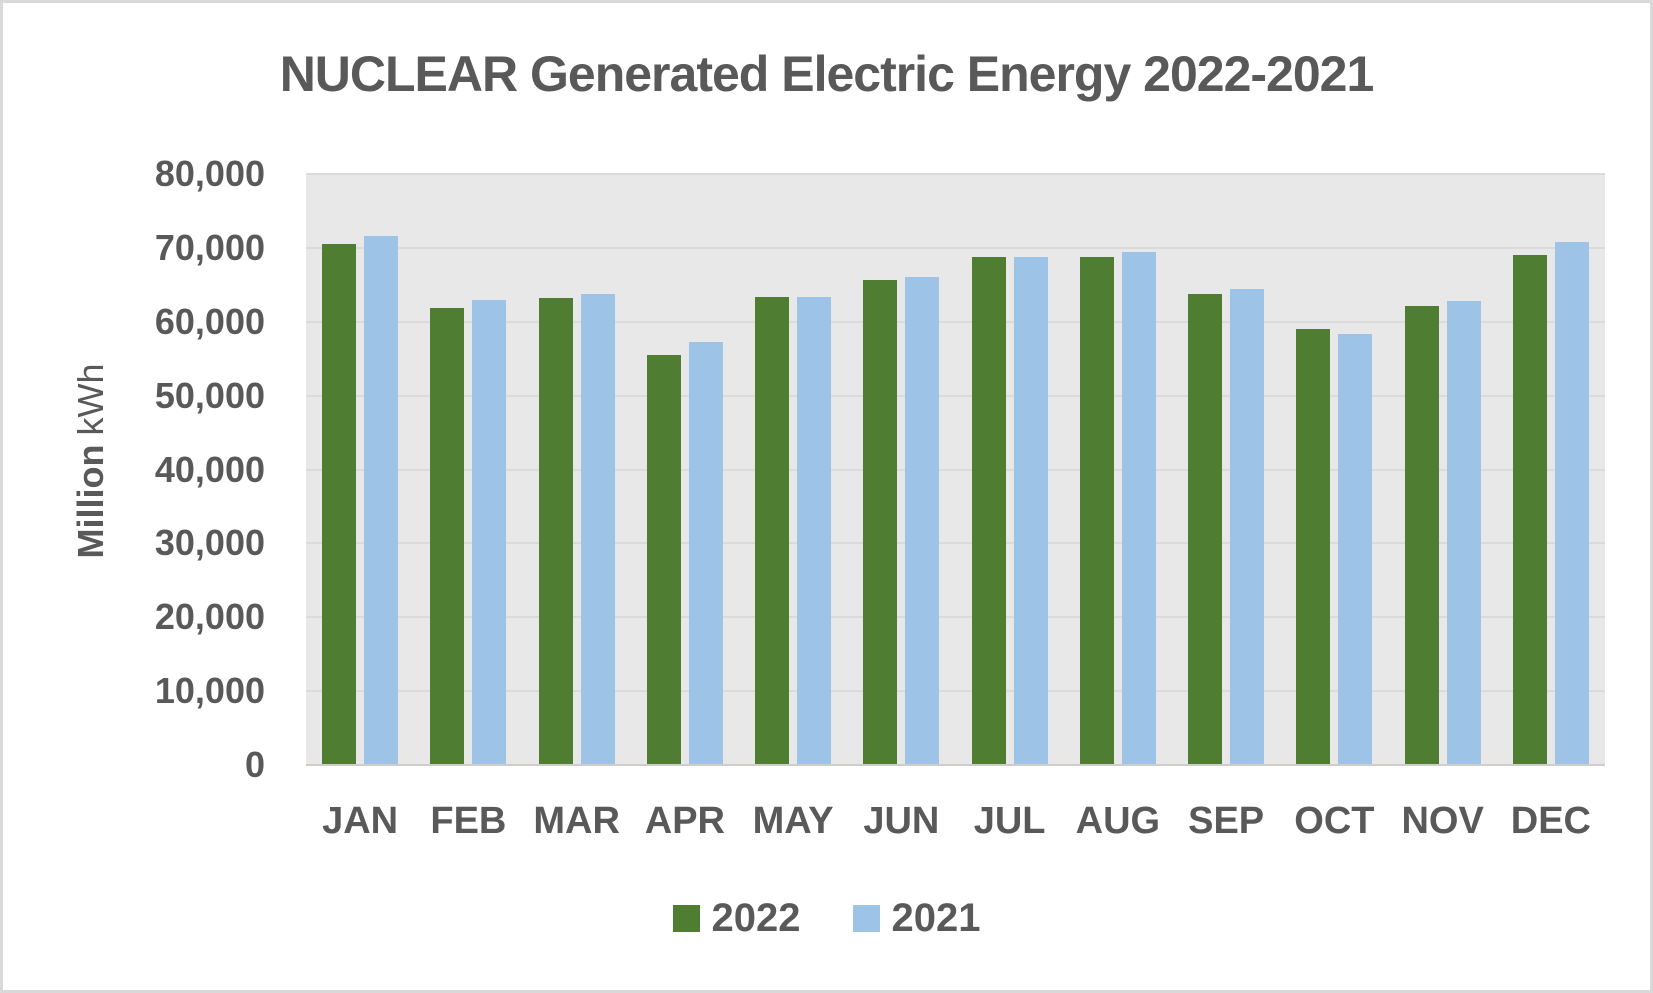 This screenshot has height=993, width=1653. Describe the element at coordinates (1421, 535) in the screenshot. I see `bar-2022-nov` at that location.